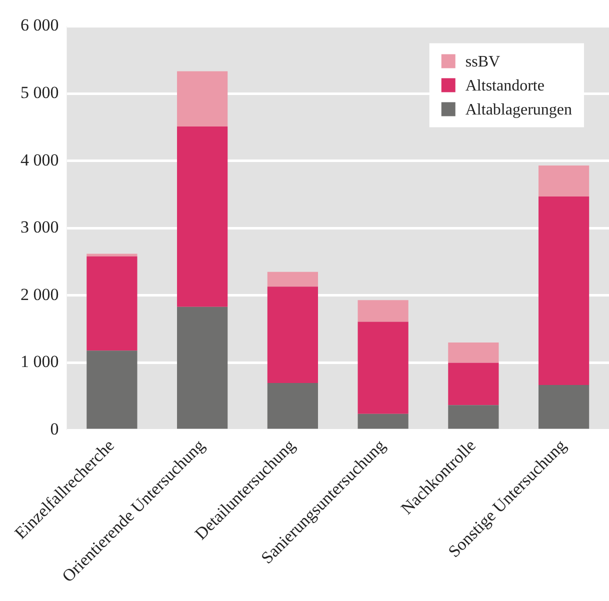 This screenshot has height=601, width=609. I want to click on y-tick-label: 0, so click(54, 429).